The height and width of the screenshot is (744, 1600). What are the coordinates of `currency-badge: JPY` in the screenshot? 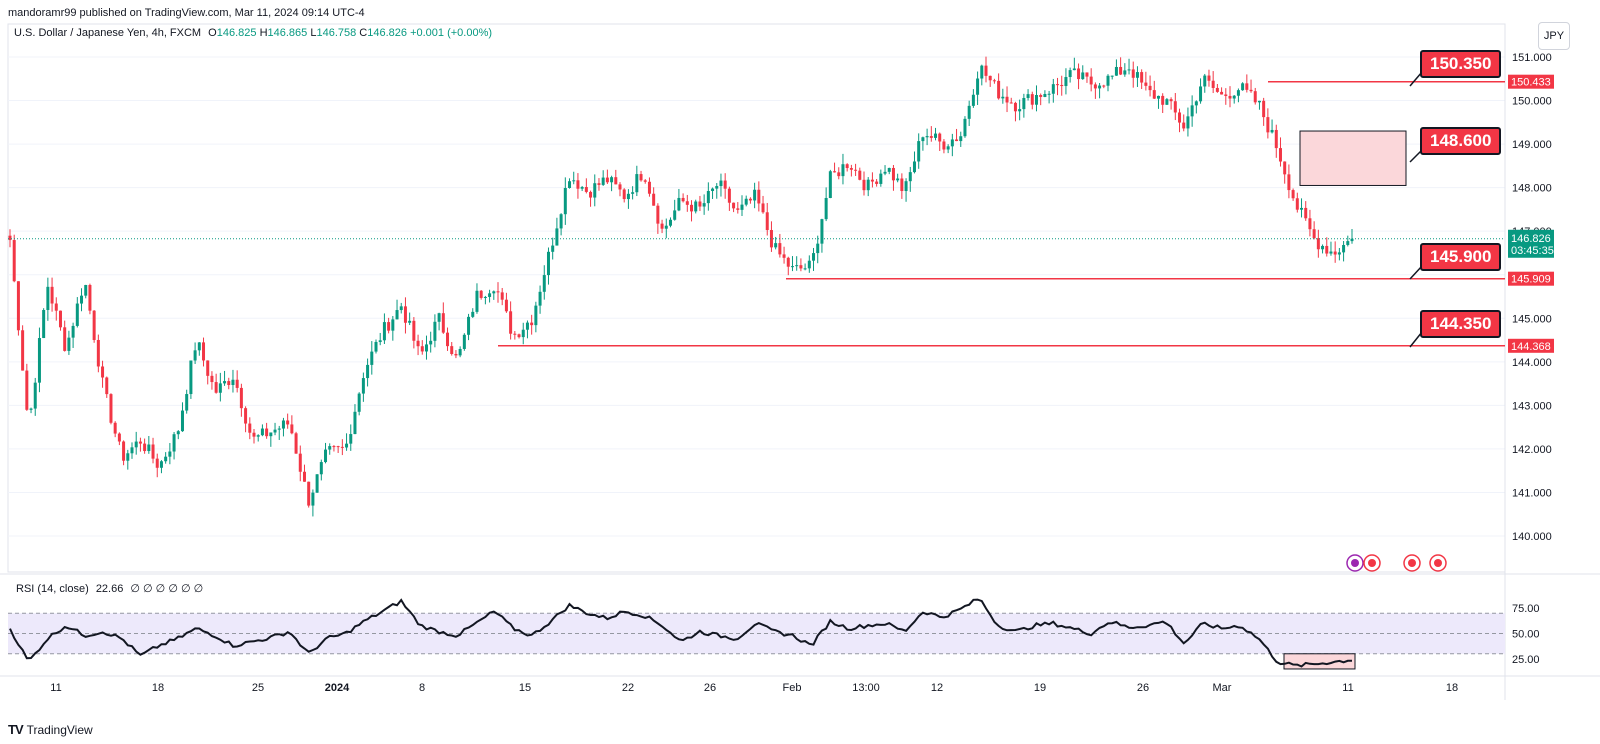 It's located at (1554, 36).